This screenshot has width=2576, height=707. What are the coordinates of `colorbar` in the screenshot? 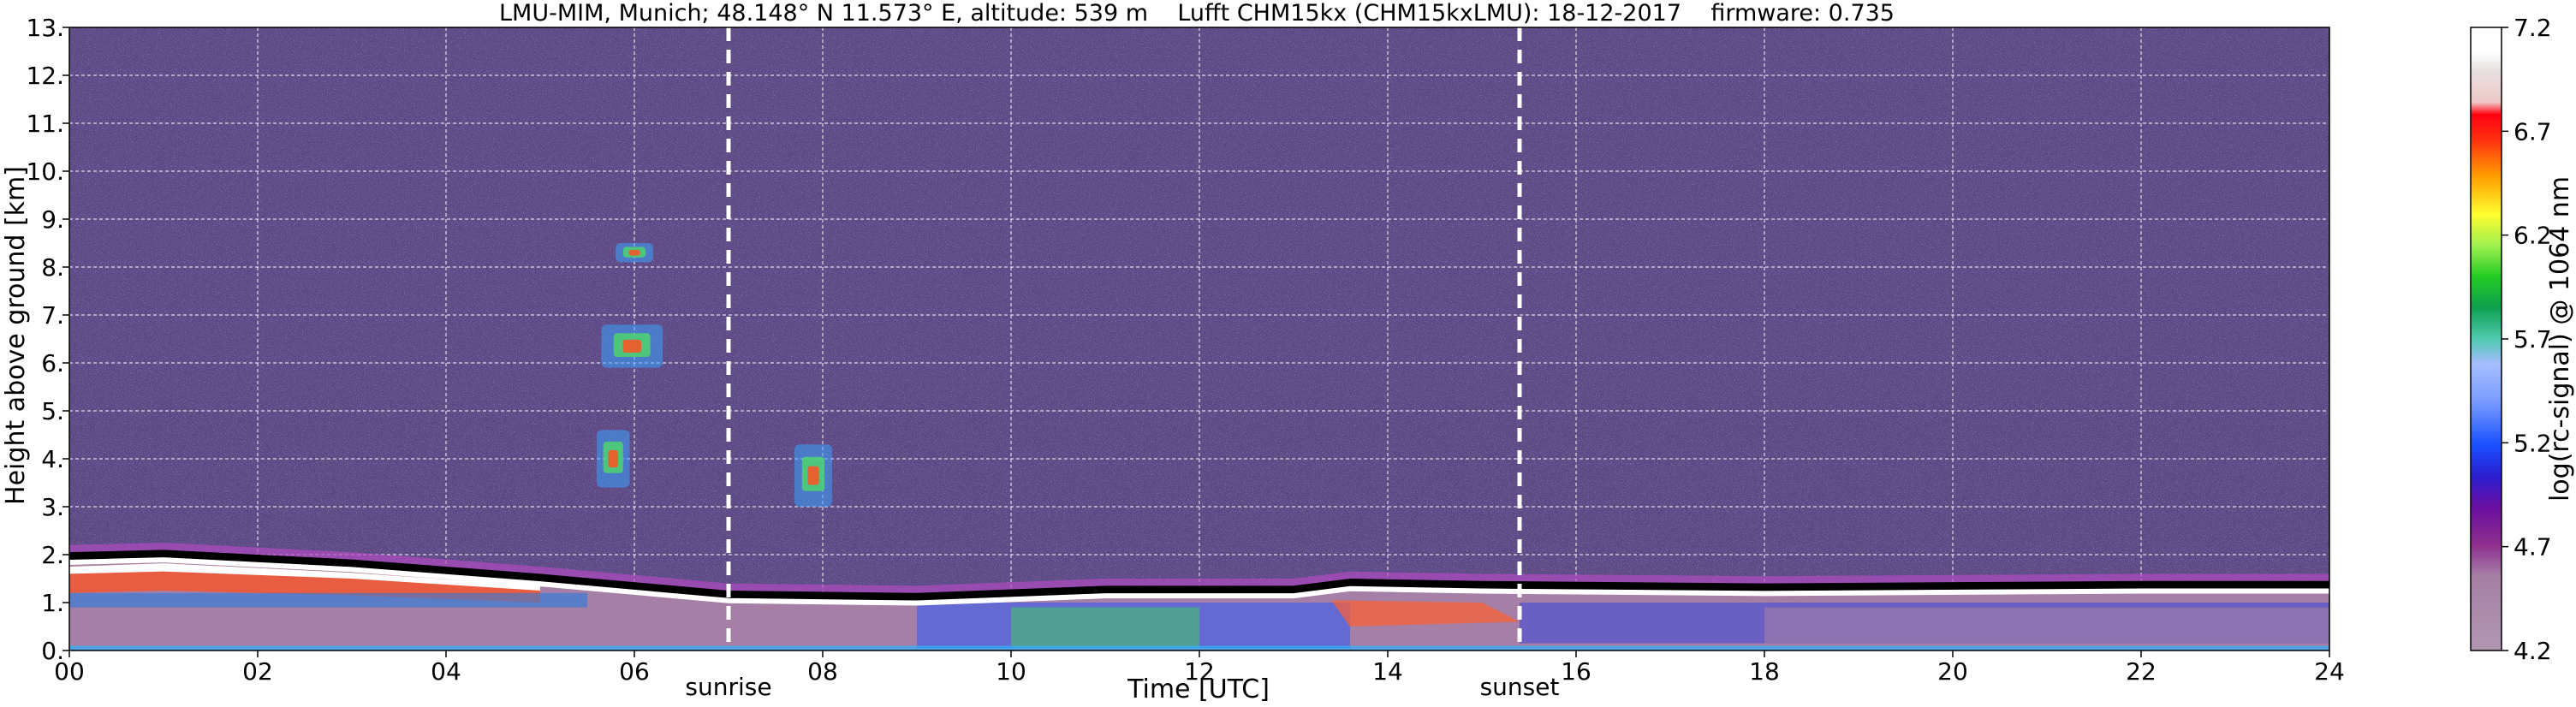 It's located at (2486, 339).